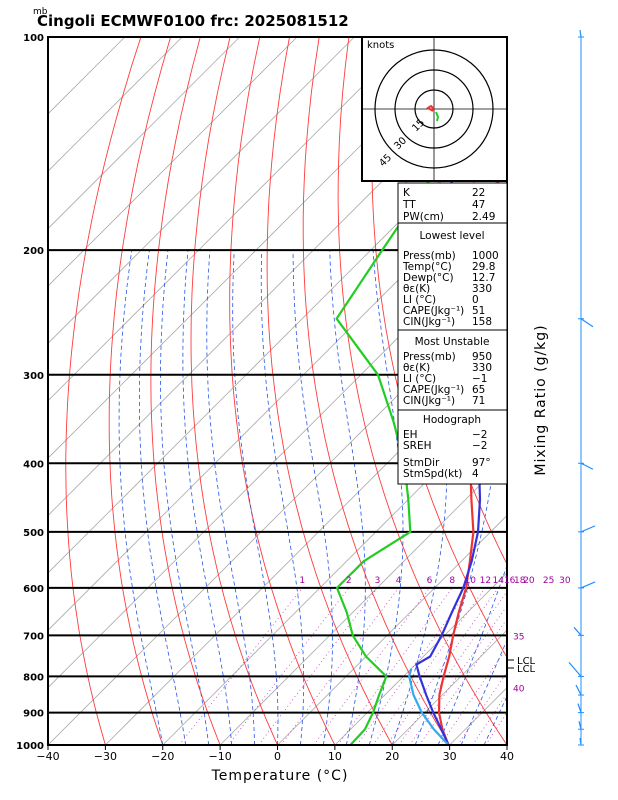 This screenshot has height=800, width=618. I want to click on mixing-ratio-label: 6, so click(430, 581).